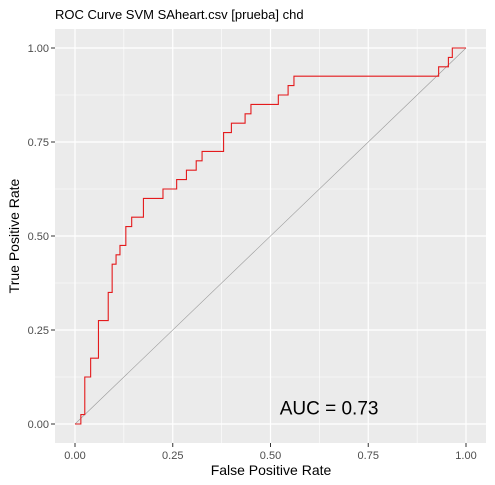 Image resolution: width=495 pixels, height=485 pixels. I want to click on y-tick-label: 0.25, so click(38, 331).